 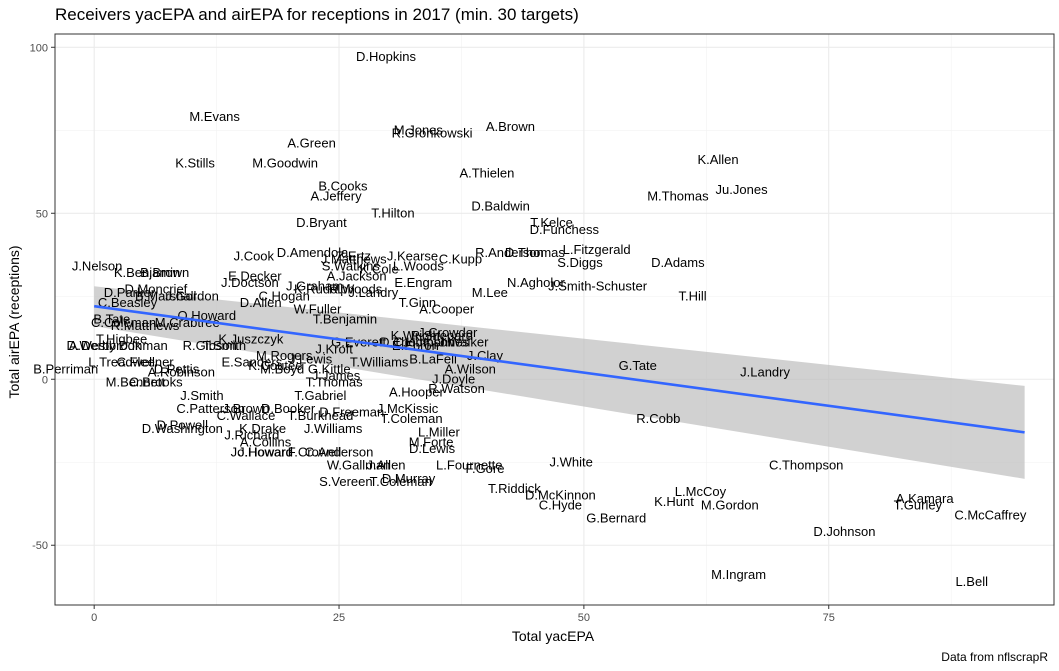 What do you see at coordinates (990, 514) in the screenshot?
I see `point-label: C.McCaffrey` at bounding box center [990, 514].